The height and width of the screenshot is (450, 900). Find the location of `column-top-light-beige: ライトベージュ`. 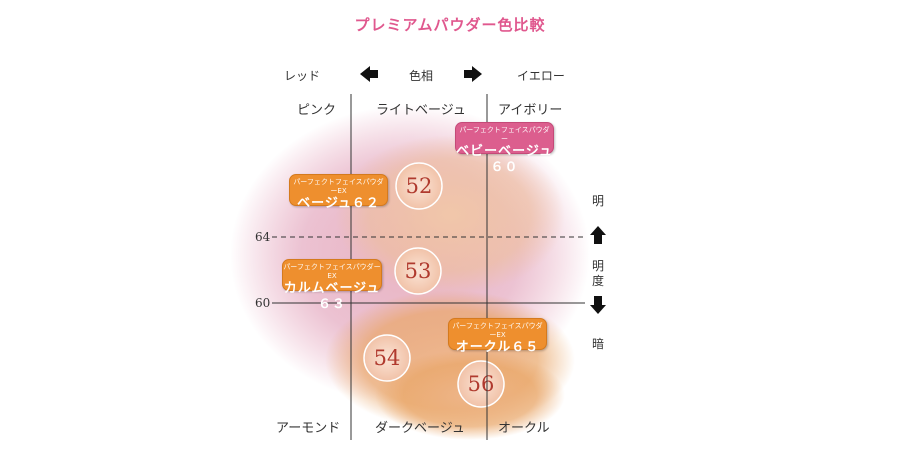

column-top-light-beige: ライトベージュ is located at coordinates (421, 110).